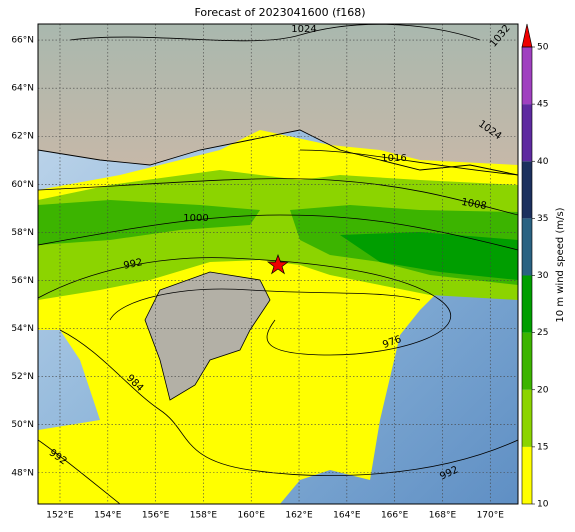  What do you see at coordinates (22, 89) in the screenshot?
I see `lat-label: 64°N` at bounding box center [22, 89].